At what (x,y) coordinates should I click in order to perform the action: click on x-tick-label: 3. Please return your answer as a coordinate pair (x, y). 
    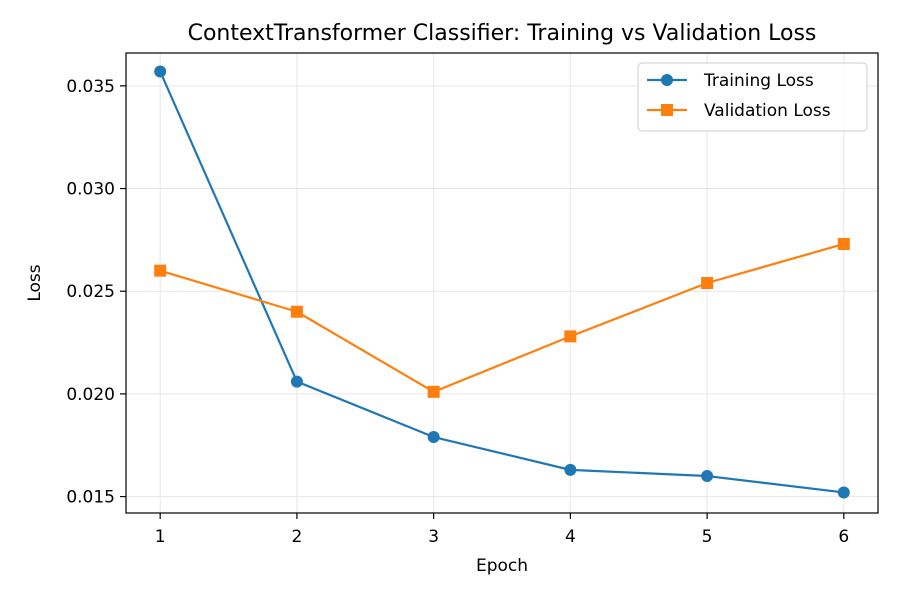
    Looking at the image, I should click on (433, 537).